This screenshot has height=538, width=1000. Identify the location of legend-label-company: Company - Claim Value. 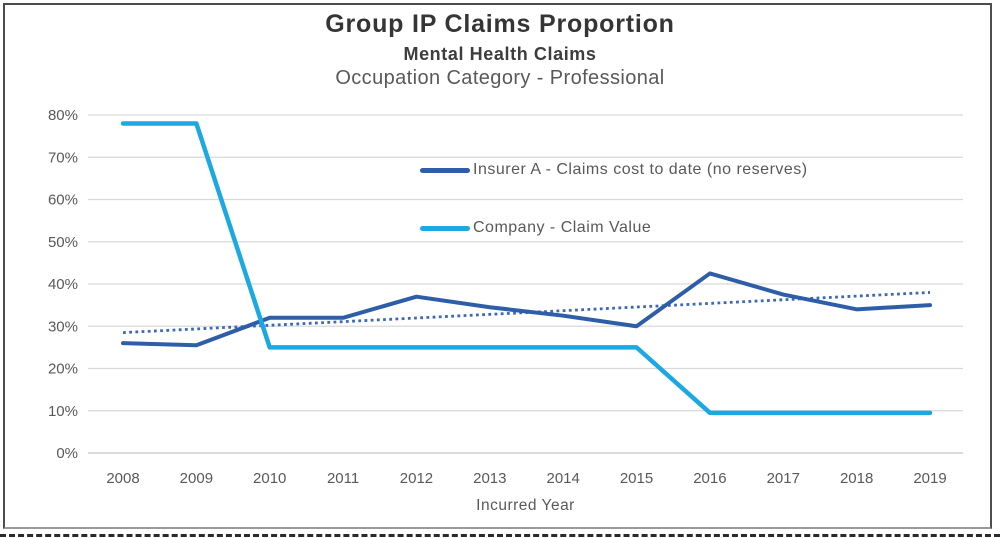
(562, 227).